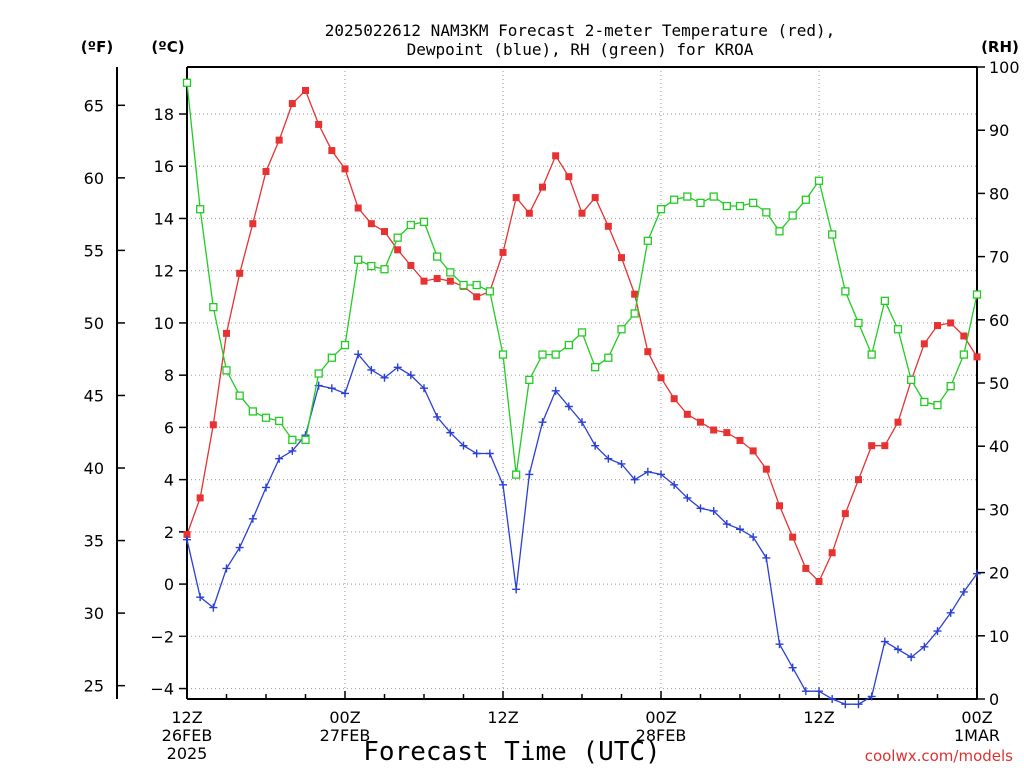 This screenshot has width=1024, height=768. Describe the element at coordinates (187, 735) in the screenshot. I see `x-tick-label: 26FEB` at that location.